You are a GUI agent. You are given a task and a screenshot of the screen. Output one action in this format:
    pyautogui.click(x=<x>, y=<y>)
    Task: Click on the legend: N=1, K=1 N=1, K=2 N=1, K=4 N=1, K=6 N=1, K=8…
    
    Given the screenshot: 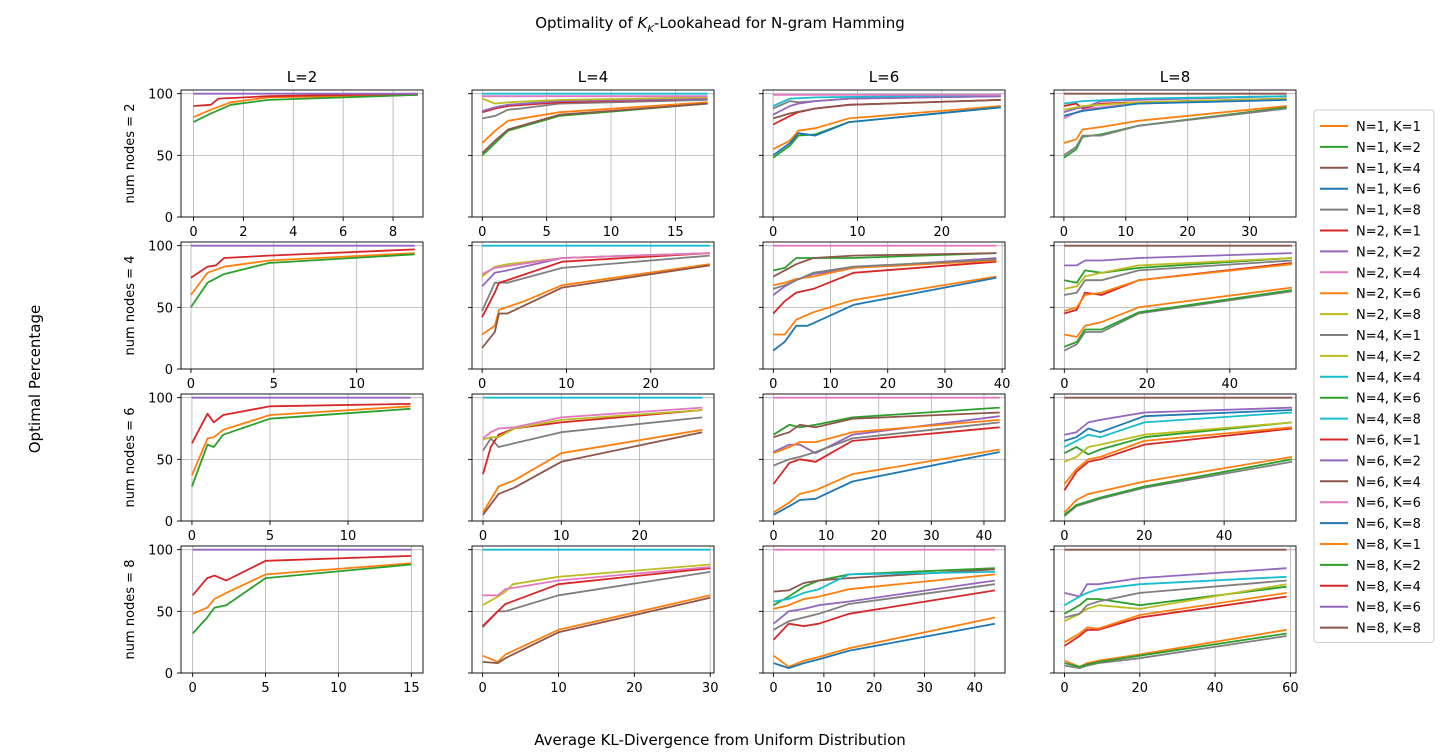 What is the action you would take?
    pyautogui.click(x=1374, y=376)
    